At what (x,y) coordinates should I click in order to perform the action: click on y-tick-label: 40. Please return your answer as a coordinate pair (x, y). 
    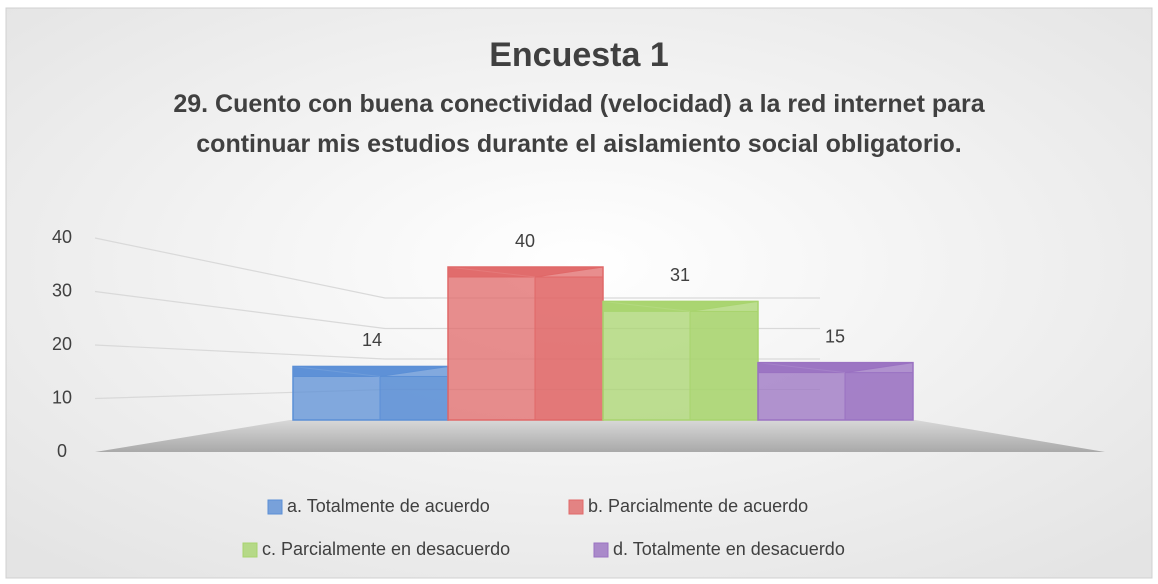
    Looking at the image, I should click on (62, 237).